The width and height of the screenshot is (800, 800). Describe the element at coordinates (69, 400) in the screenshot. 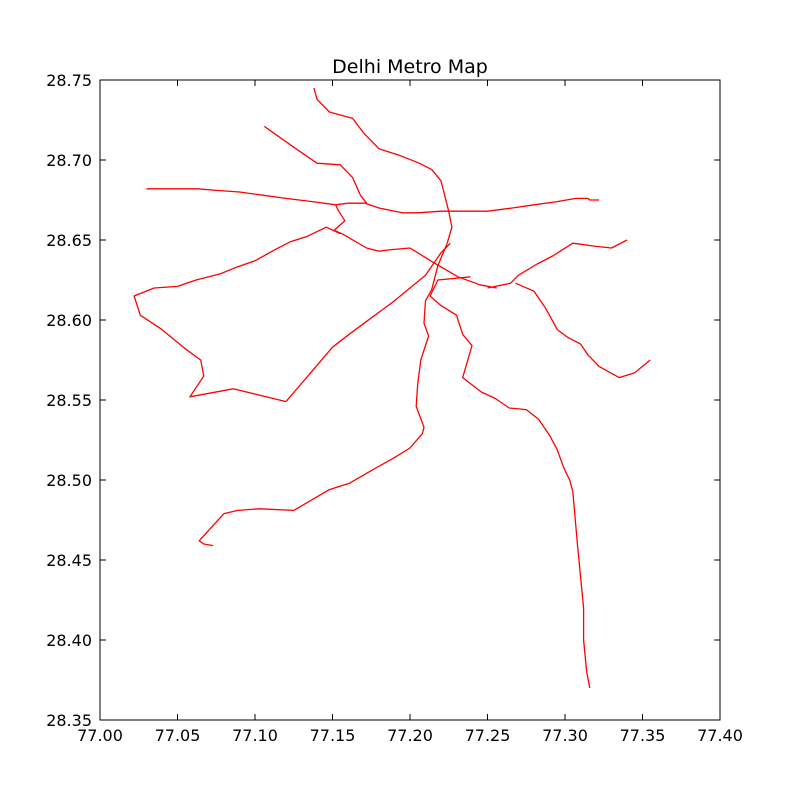

I see `y-tick-label: 28.55` at that location.